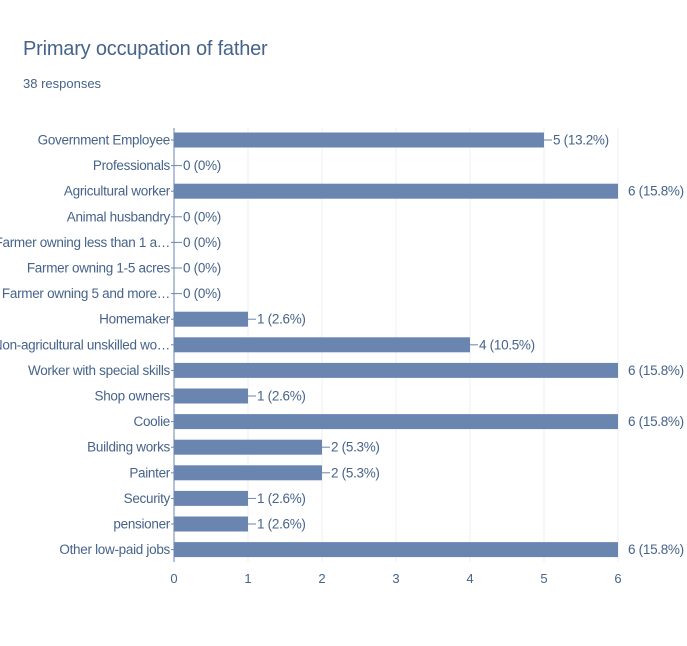 The image size is (687, 646). Describe the element at coordinates (62, 83) in the screenshot. I see `response-count: 38 responses` at that location.